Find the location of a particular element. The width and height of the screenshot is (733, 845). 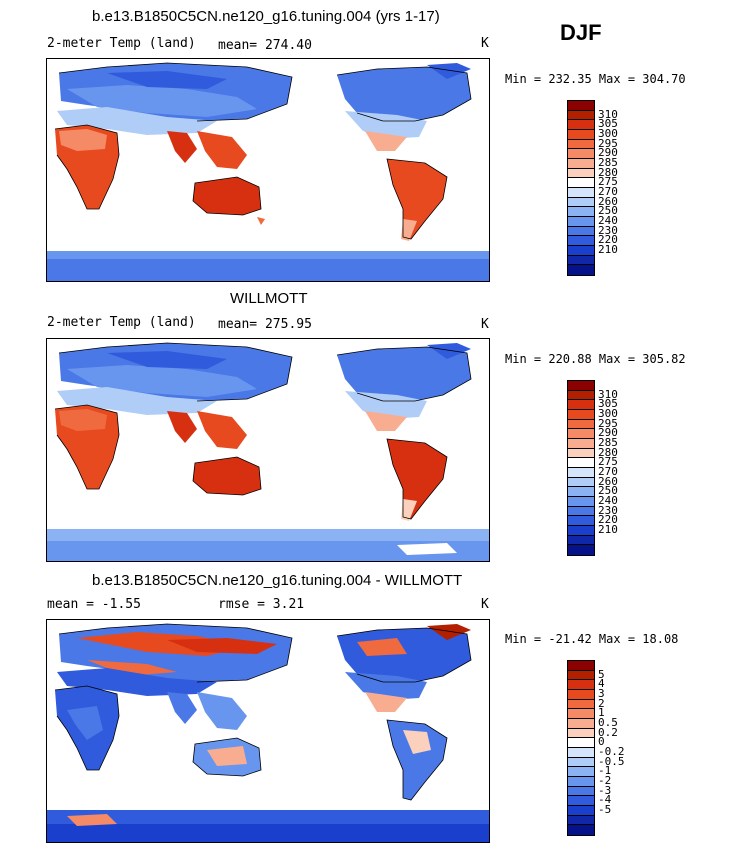

panel-1-mean-label: mean= 274.40 is located at coordinates (265, 45).